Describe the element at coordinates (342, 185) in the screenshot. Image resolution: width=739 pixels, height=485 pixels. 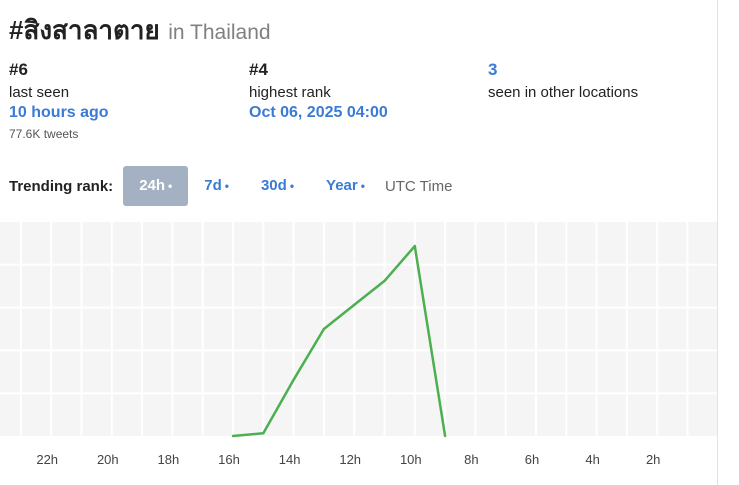
I see `tab-year-label: Year` at that location.